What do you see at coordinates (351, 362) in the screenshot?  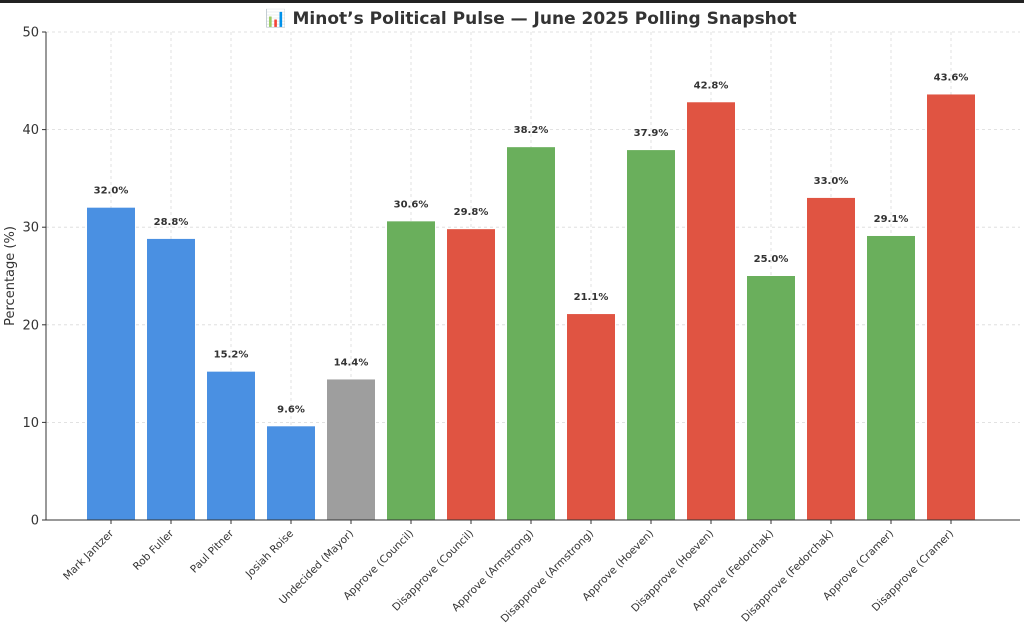 I see `bar-value-label: 14.4%` at bounding box center [351, 362].